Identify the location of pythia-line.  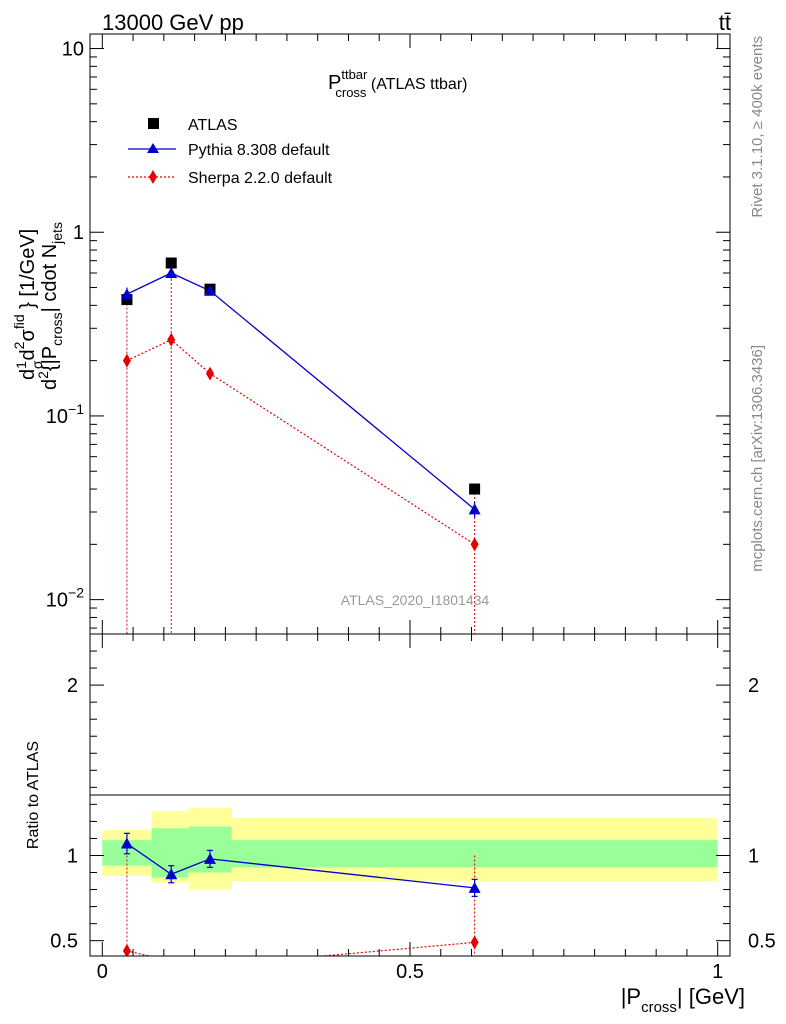
(301, 391).